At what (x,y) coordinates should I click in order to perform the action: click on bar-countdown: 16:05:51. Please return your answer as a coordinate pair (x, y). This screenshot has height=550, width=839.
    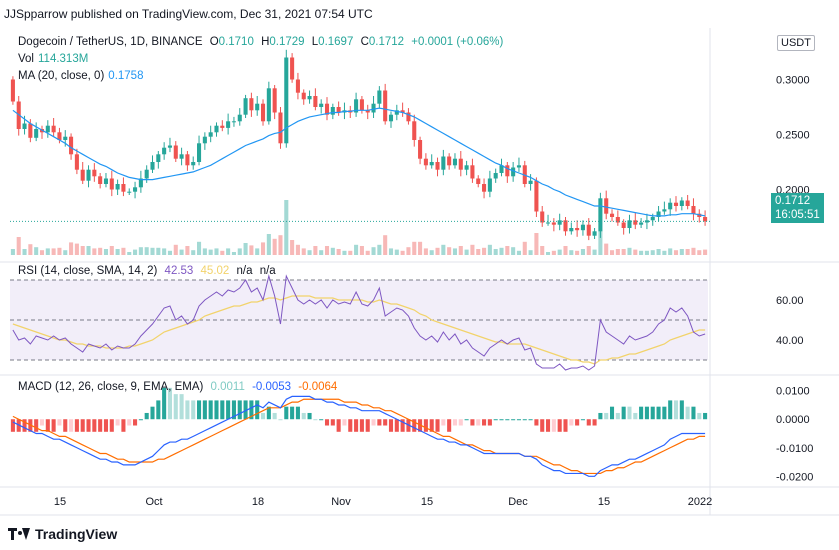
    Looking at the image, I should click on (797, 215).